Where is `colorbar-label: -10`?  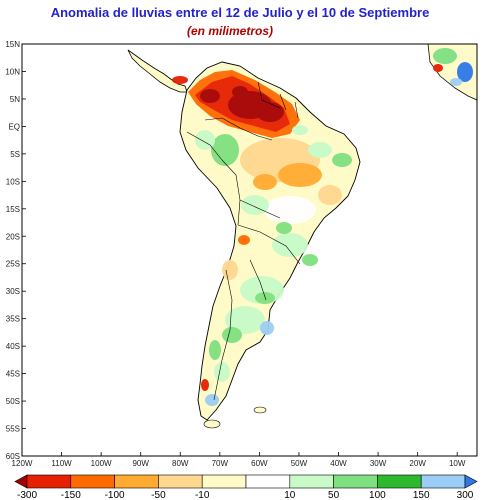 colorbar-label: -10 is located at coordinates (202, 495).